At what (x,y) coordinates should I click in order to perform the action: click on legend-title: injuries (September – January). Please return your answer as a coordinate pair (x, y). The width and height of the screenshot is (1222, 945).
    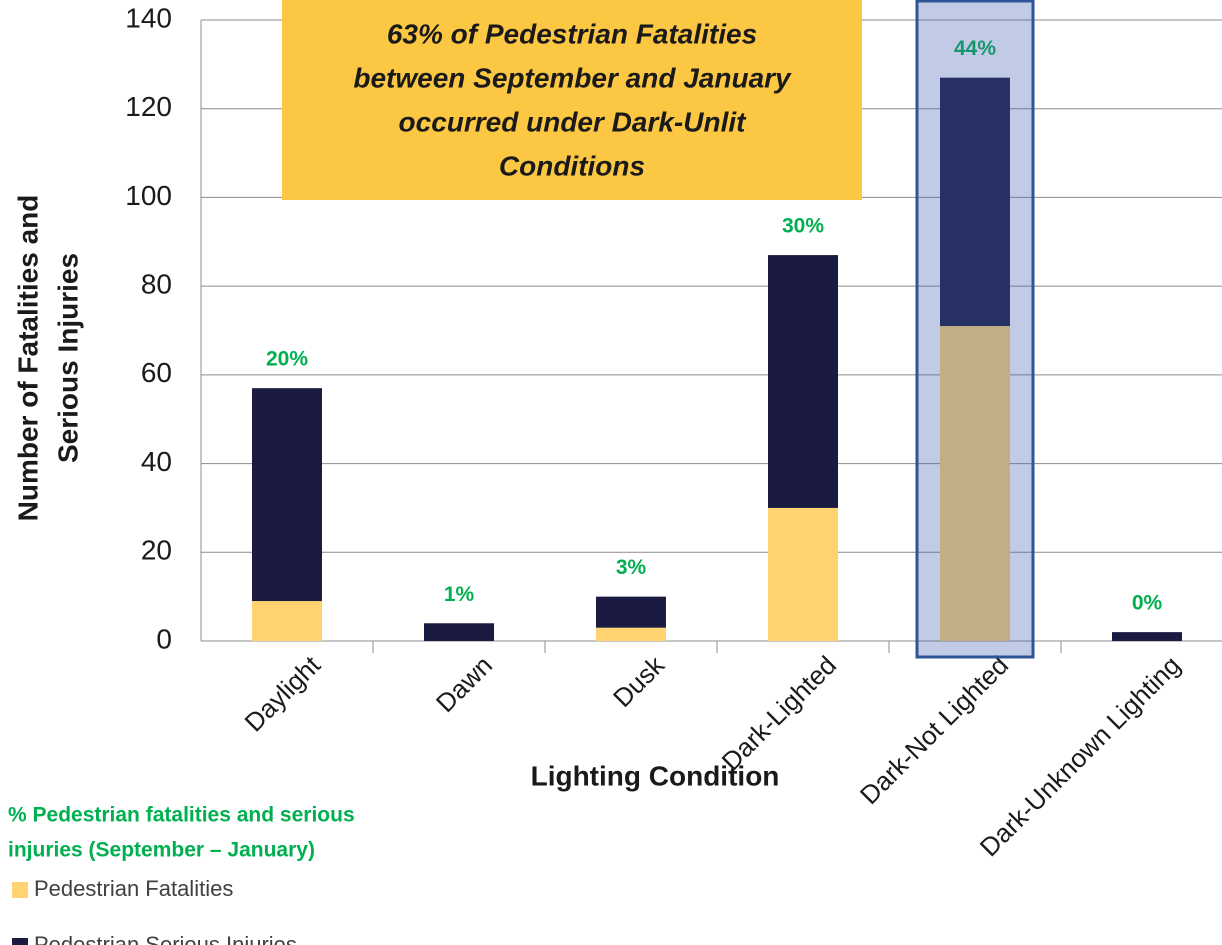
    Looking at the image, I should click on (161, 850).